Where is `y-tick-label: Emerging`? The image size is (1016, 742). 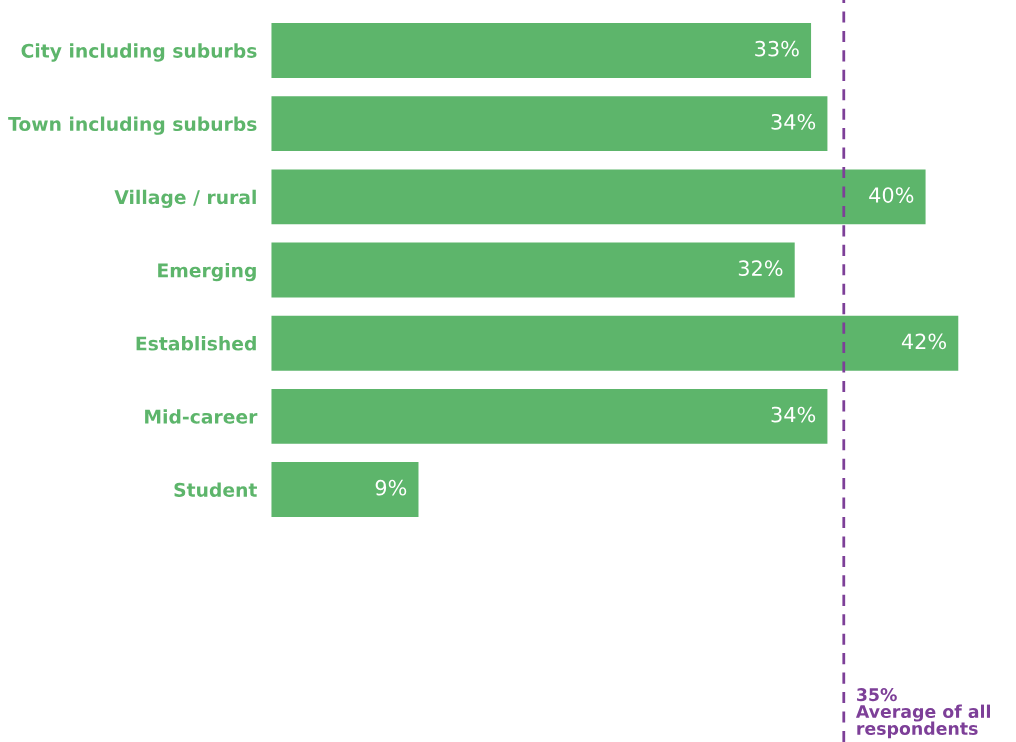 y-tick-label: Emerging is located at coordinates (207, 272).